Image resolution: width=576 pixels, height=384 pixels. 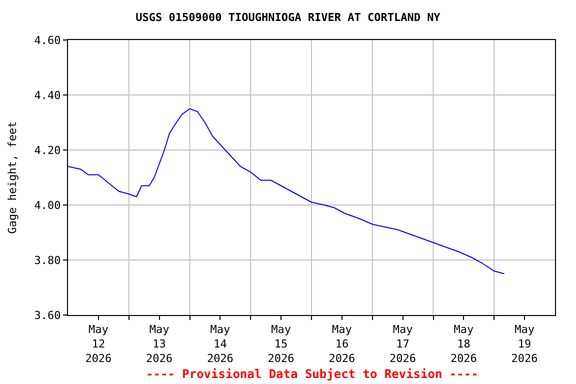 I want to click on x-tick-label: May 12 2026, so click(x=98, y=344).